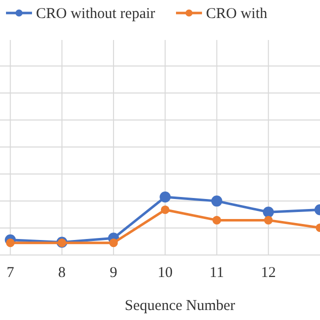 The image size is (320, 320). Describe the element at coordinates (114, 273) in the screenshot. I see `x-tick-label: 9` at that location.